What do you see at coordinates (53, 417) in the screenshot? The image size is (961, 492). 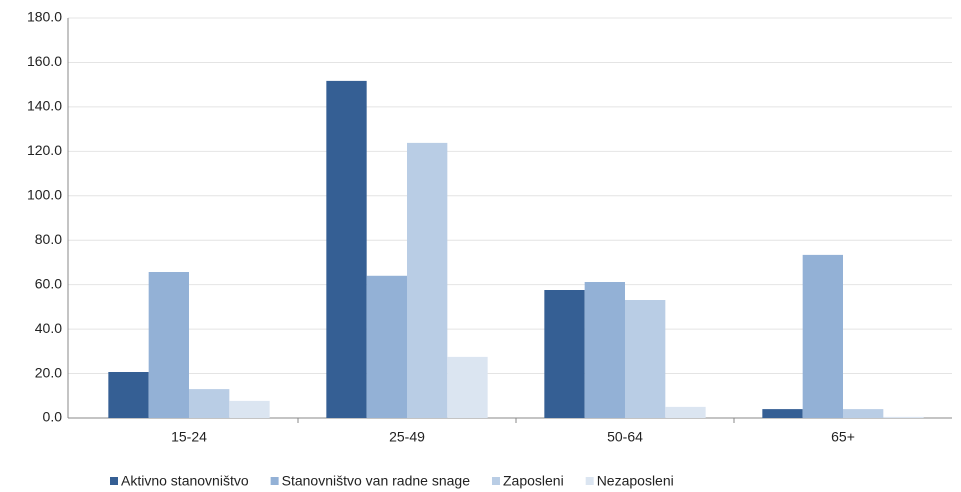 I see `y-tick-label: 0.0` at bounding box center [53, 417].